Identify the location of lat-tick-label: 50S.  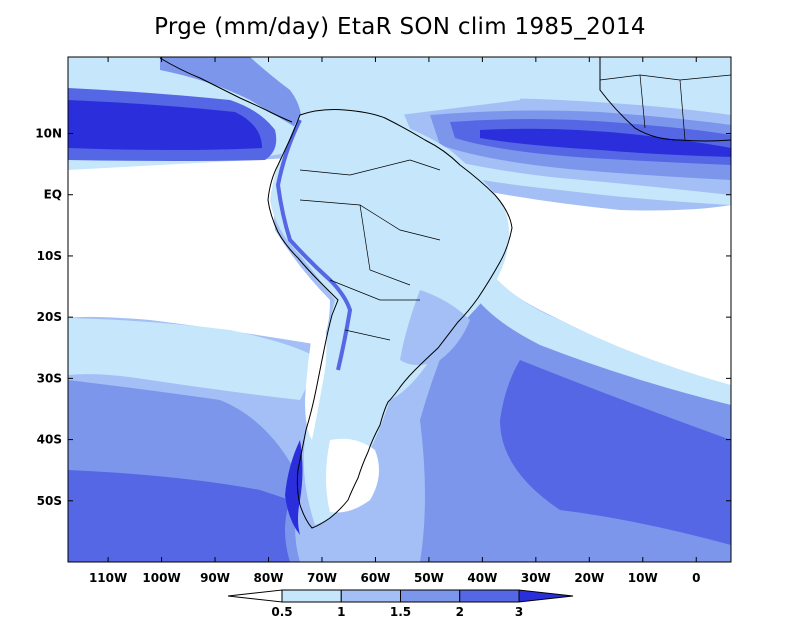
(49, 501).